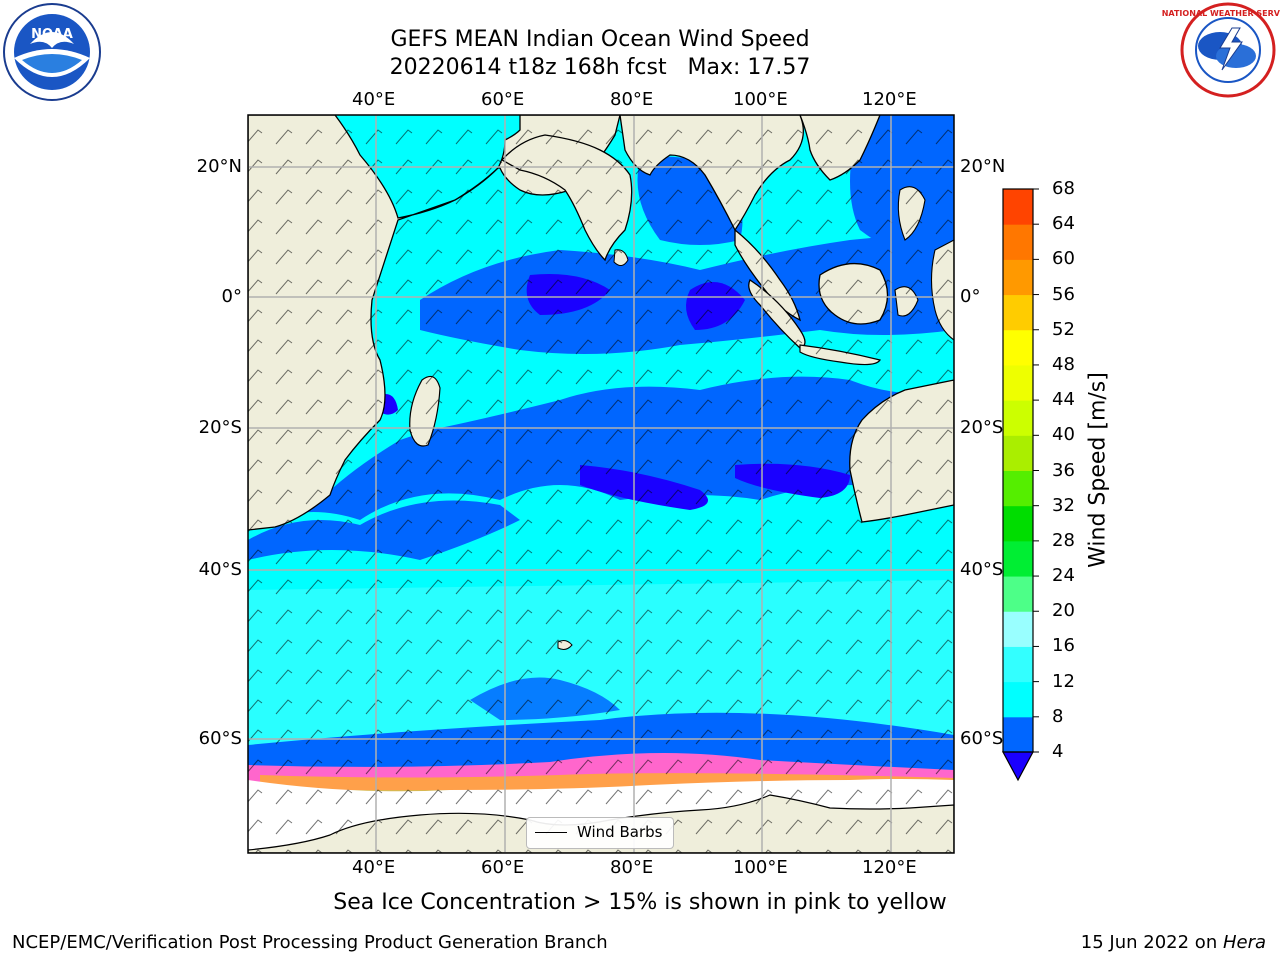 The height and width of the screenshot is (960, 1280). Describe the element at coordinates (503, 867) in the screenshot. I see `lon-label-bottom: 60°E` at that location.